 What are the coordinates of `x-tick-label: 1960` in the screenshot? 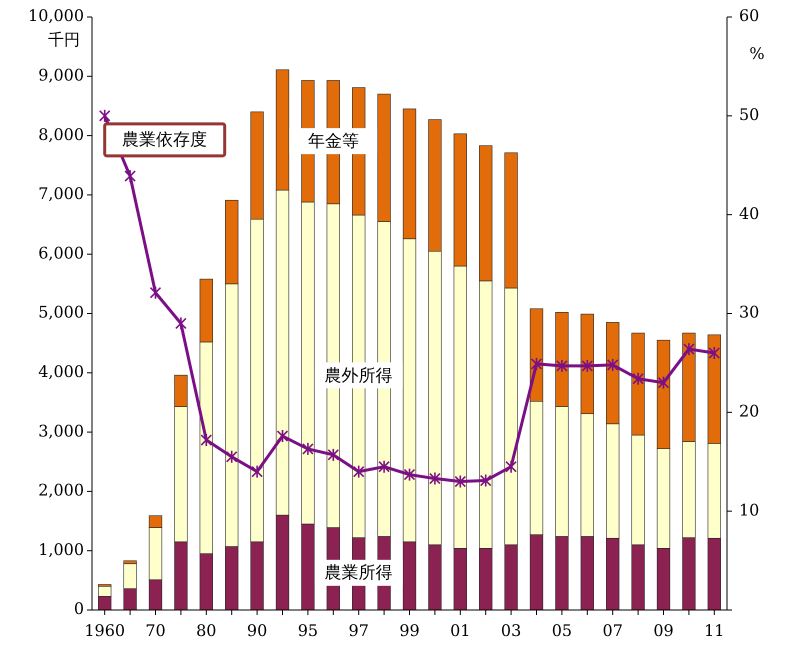 It's located at (105, 630).